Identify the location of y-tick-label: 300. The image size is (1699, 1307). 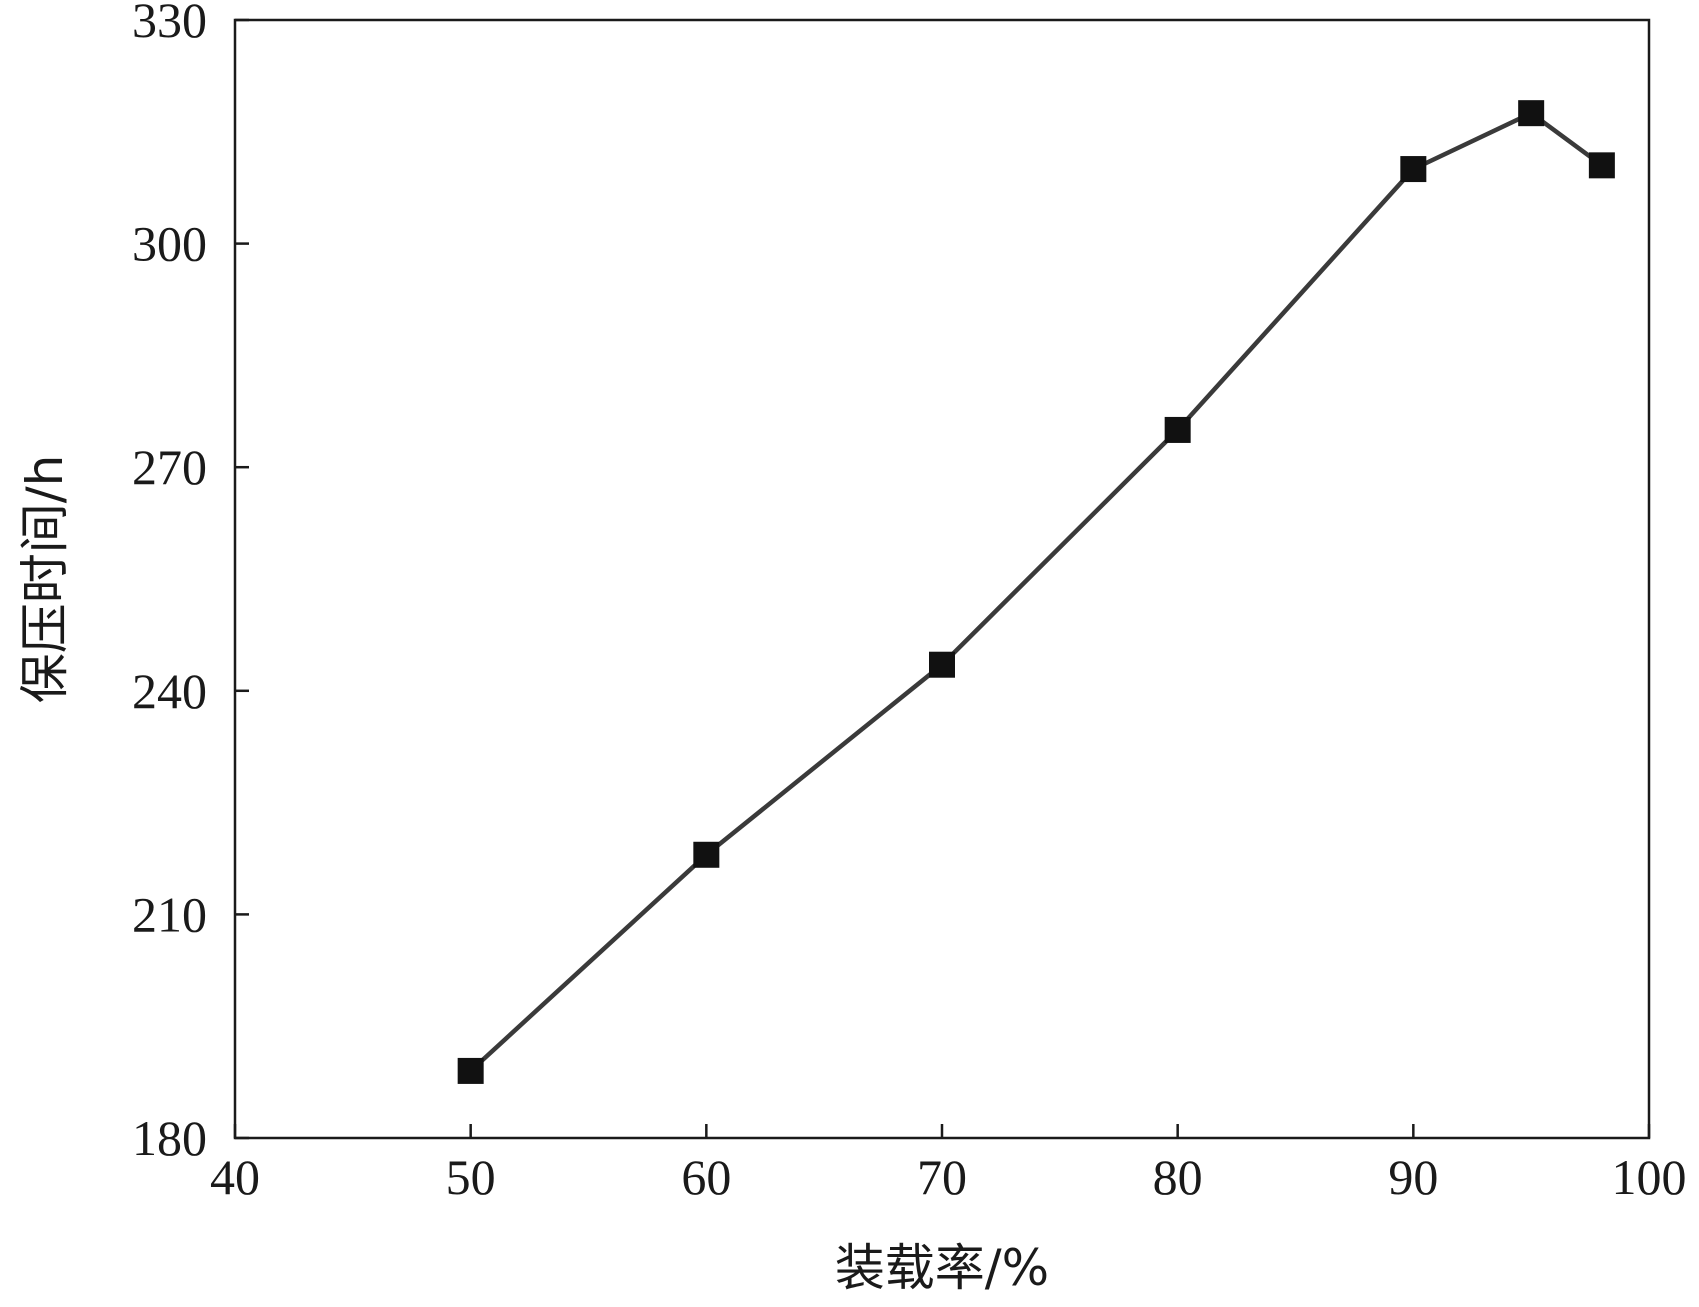
(169, 244).